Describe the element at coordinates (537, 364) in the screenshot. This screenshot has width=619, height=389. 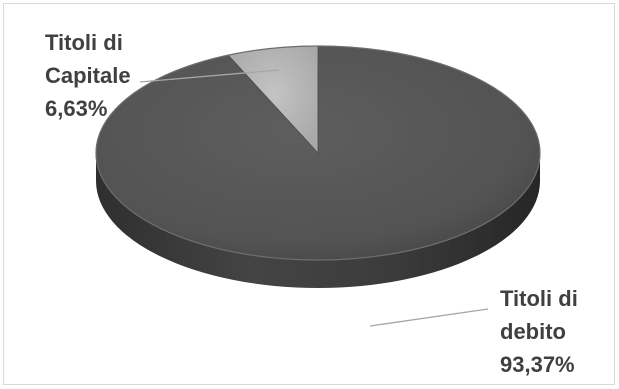
I see `data-label-1-line-2: 93,37%` at that location.